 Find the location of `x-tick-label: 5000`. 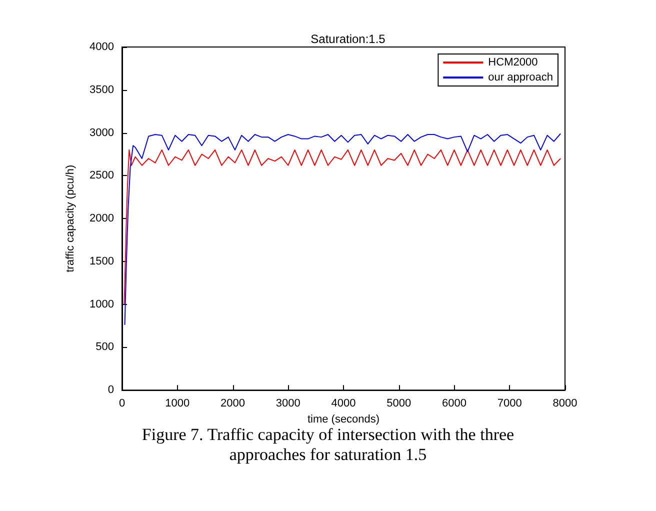

x-tick-label: 5000 is located at coordinates (399, 404).